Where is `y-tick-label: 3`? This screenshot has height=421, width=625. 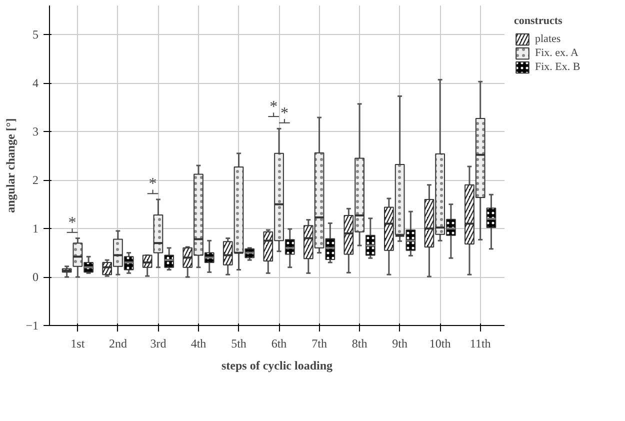 y-tick-label: 3 is located at coordinates (35, 131).